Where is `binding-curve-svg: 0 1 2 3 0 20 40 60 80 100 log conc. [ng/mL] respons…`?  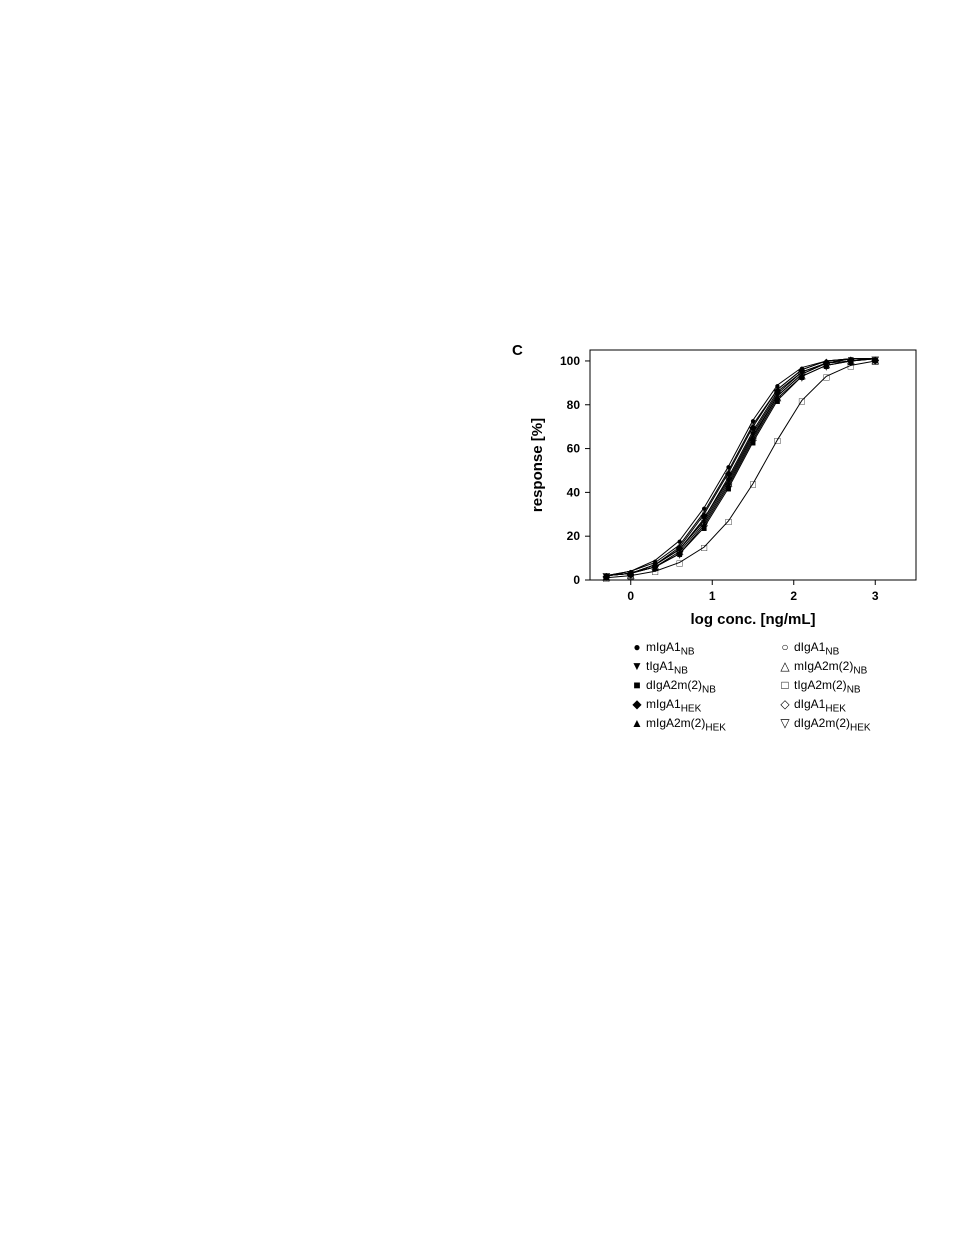 binding-curve-svg: 0 1 2 3 0 20 40 60 80 100 log conc. [ng/mL] respons… is located at coordinates (723, 488).